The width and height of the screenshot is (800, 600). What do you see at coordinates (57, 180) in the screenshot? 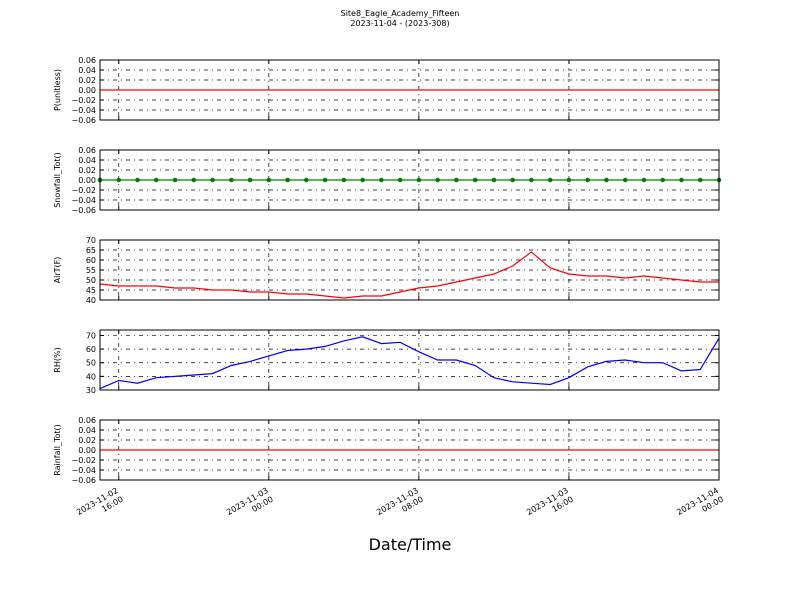
I see `y-axis-label: Snowfall_Tot()` at bounding box center [57, 180].